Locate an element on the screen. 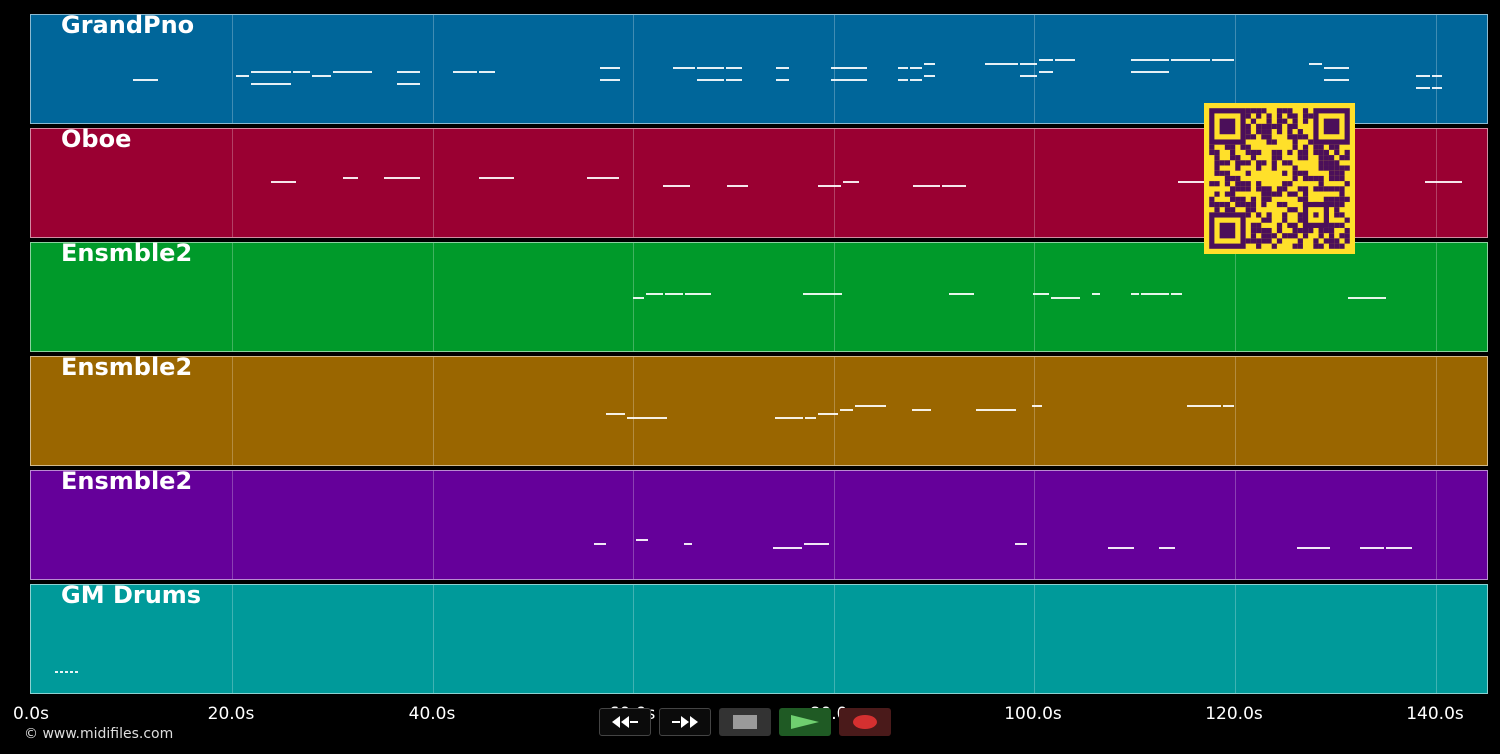 The width and height of the screenshot is (1500, 754). track-lane-gm-drums: GM Drums is located at coordinates (759, 637).